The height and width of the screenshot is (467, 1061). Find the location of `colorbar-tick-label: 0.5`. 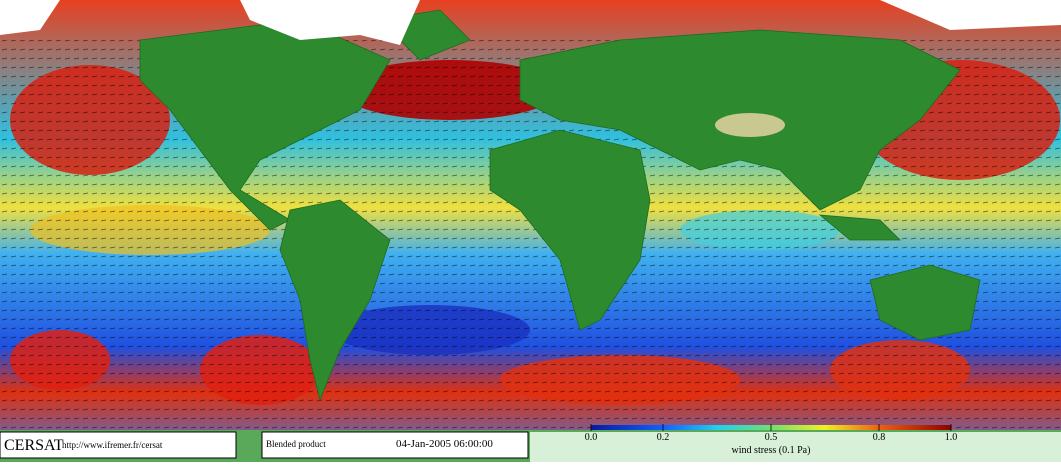

colorbar-tick-label: 0.5 is located at coordinates (771, 437).